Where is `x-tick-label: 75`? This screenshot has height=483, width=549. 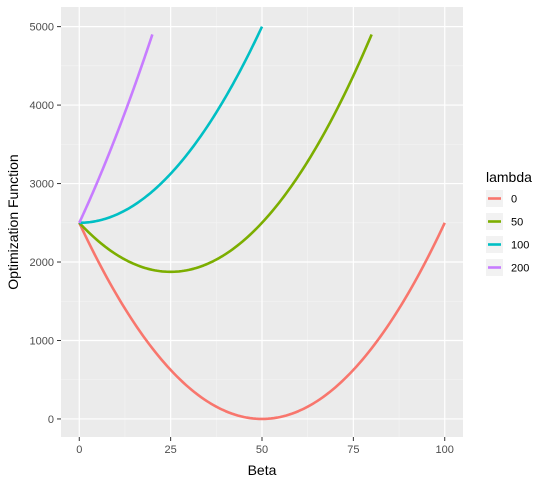 x-tick-label: 75 is located at coordinates (353, 450).